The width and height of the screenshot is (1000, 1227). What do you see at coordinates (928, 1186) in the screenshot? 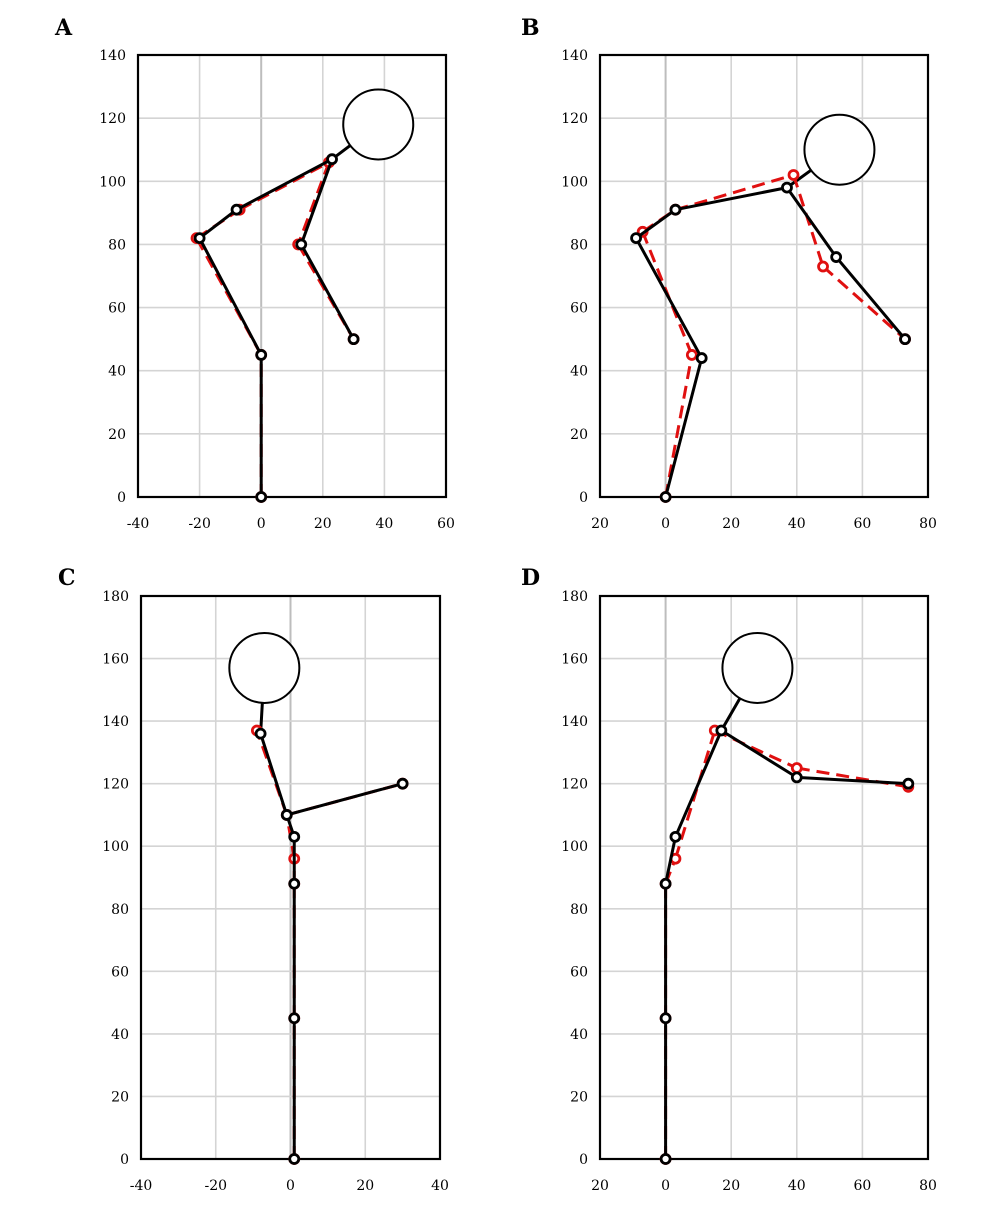
I see `x-tick-label: 80` at bounding box center [928, 1186].